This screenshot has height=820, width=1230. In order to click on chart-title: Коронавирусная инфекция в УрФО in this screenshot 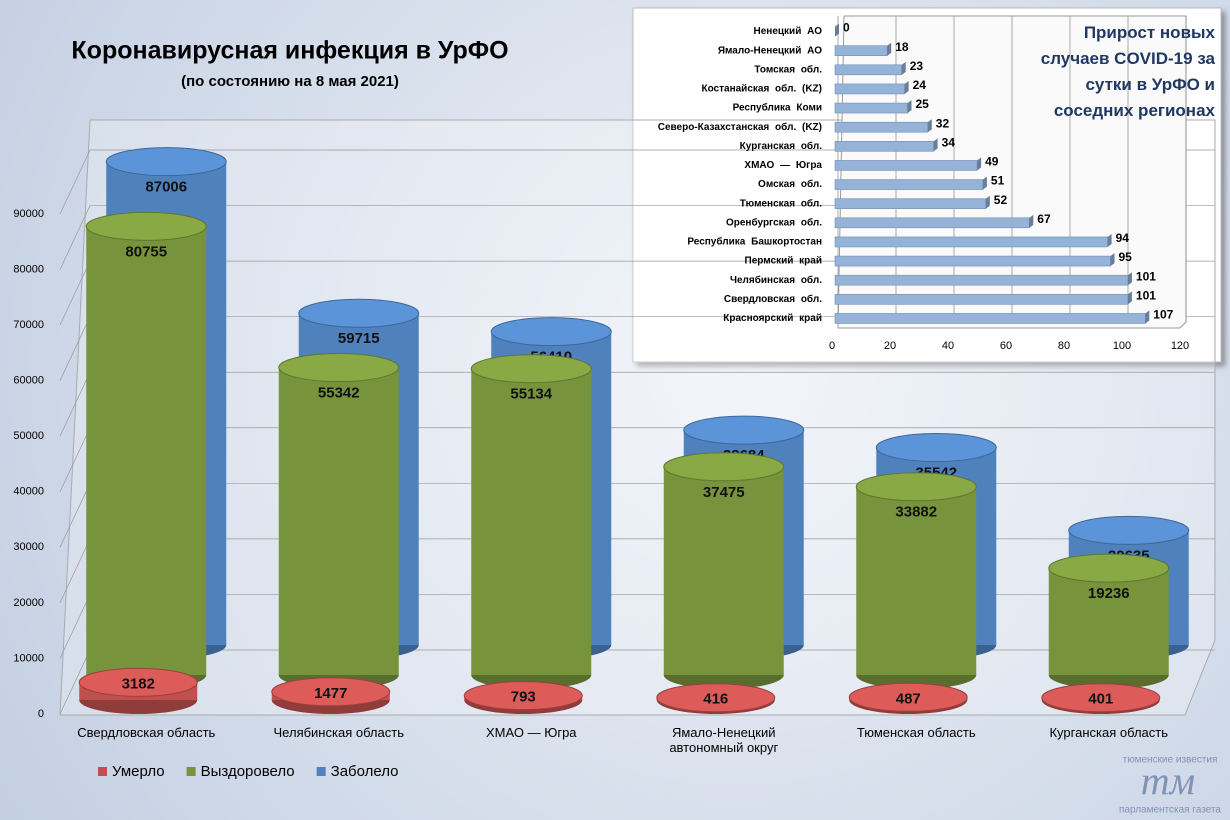, I will do `click(289, 51)`.